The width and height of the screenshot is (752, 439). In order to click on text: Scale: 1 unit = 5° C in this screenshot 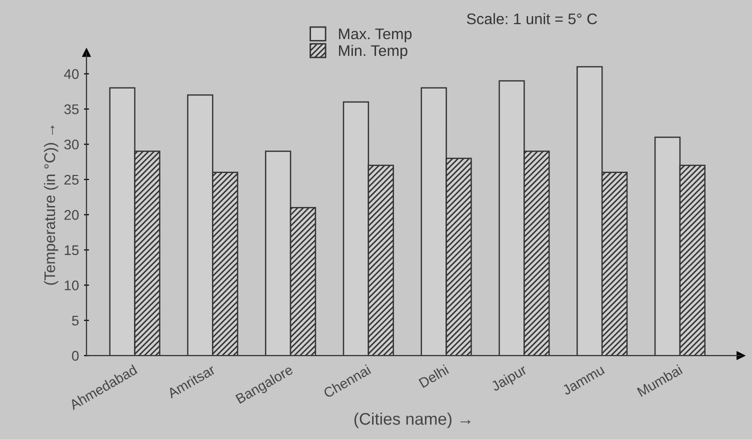, I will do `click(532, 18)`.